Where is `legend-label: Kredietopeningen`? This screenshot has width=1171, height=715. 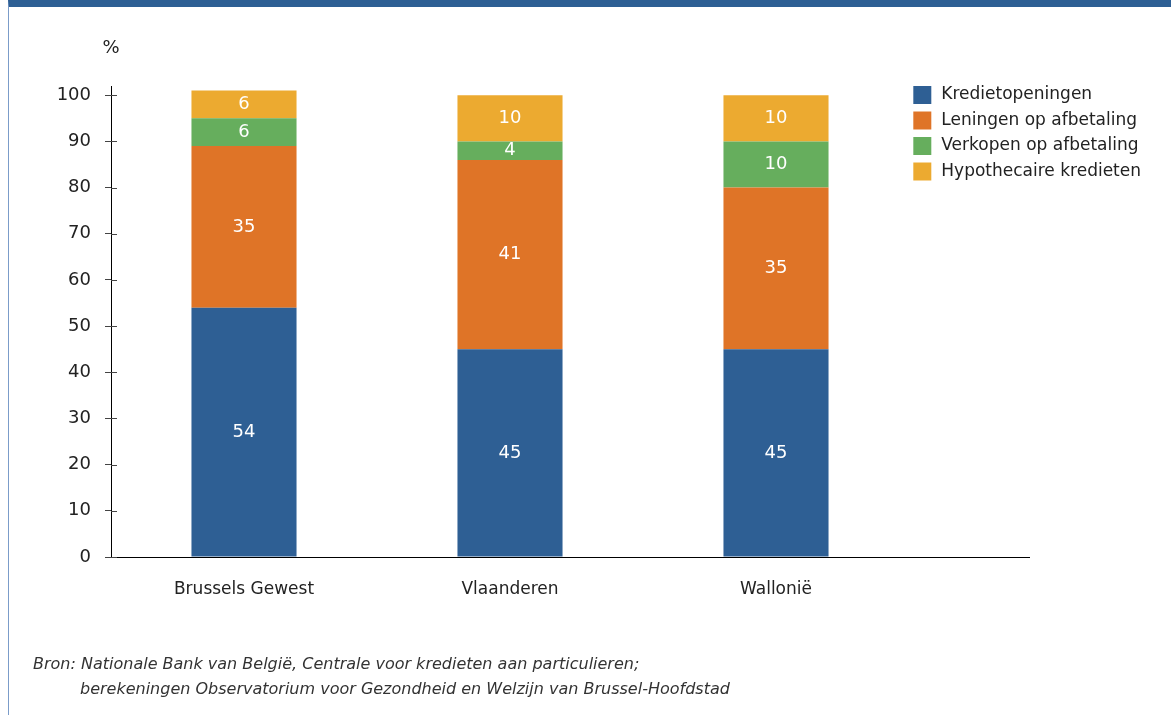
legend-label: Kredietopeningen is located at coordinates (1017, 93).